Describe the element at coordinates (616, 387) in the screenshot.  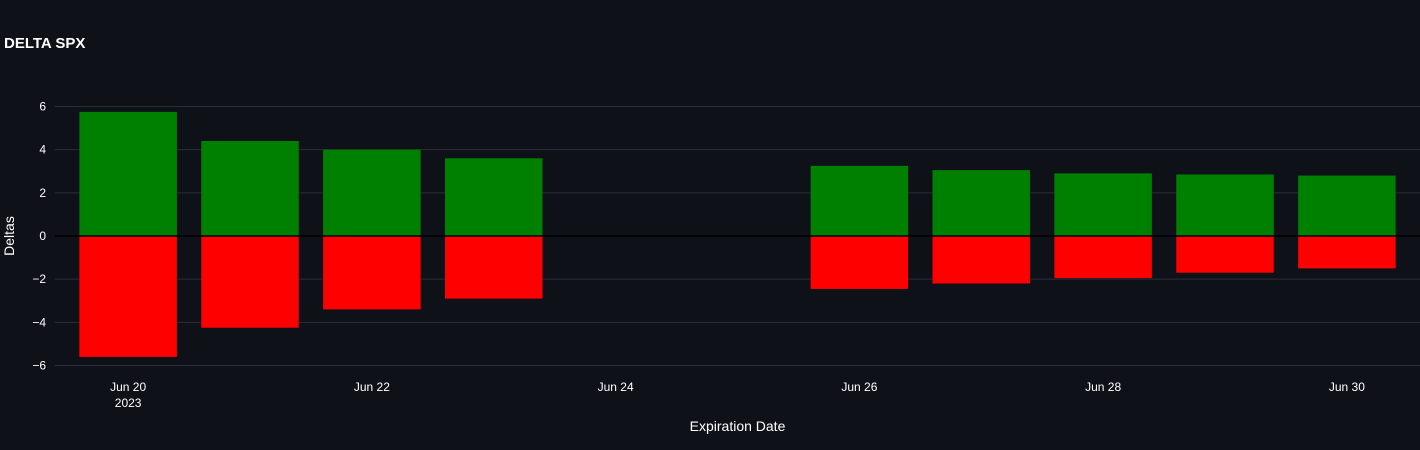
I see `x-tick-label: Jun 24` at that location.